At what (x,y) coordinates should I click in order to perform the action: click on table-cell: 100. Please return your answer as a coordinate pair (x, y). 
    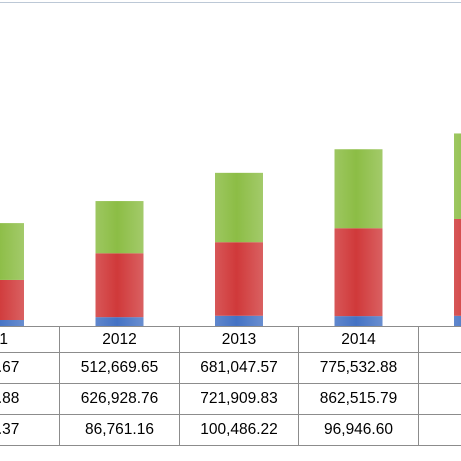
    Looking at the image, I should click on (439, 430).